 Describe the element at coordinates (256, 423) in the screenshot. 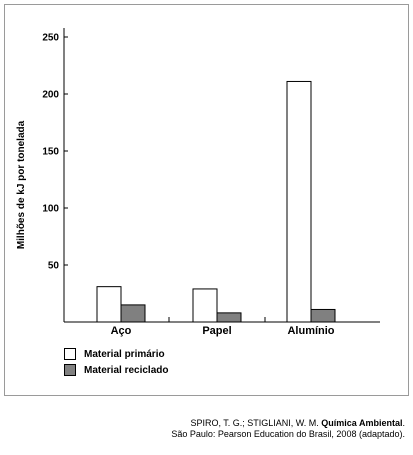

I see `source-authors: SPIRO, T. G.; STIGLIANI, W. M.` at that location.